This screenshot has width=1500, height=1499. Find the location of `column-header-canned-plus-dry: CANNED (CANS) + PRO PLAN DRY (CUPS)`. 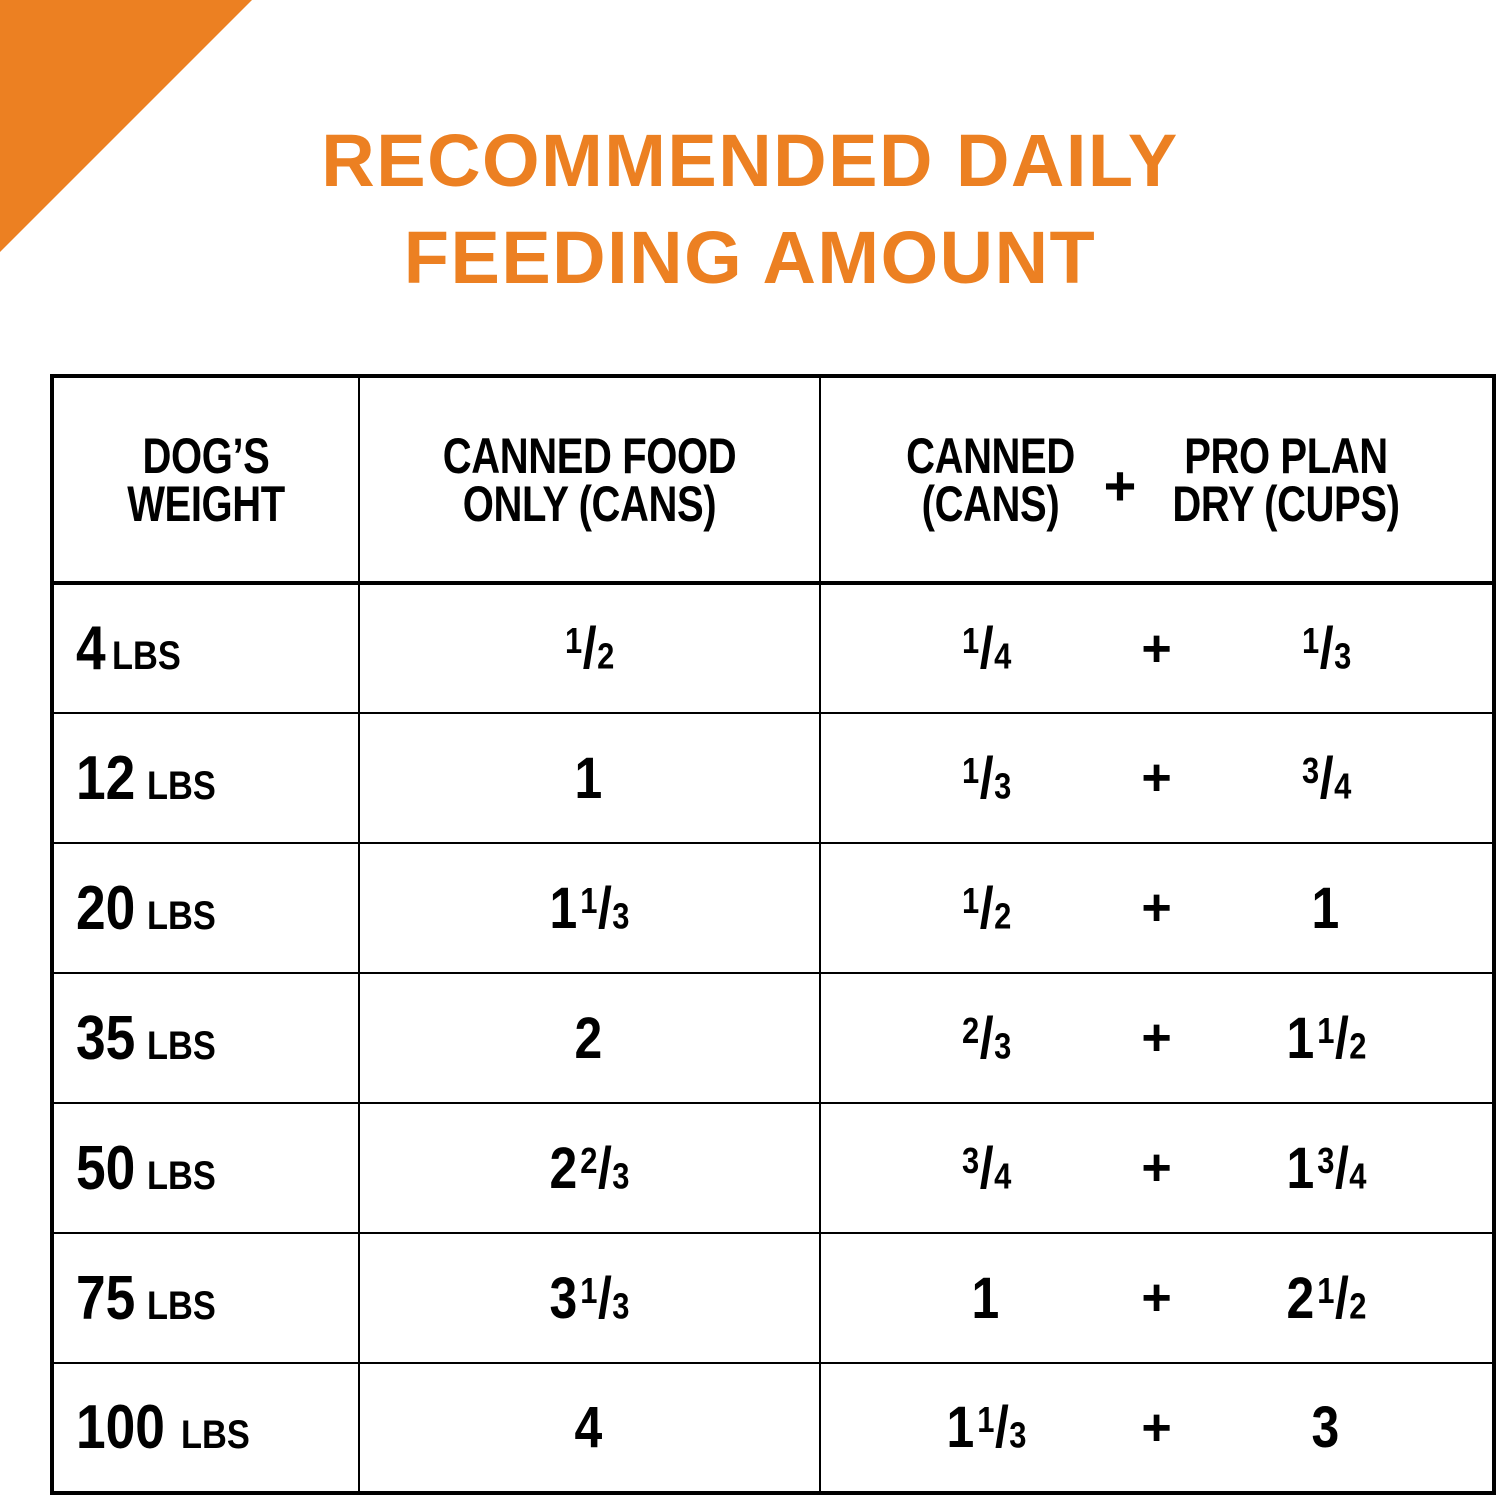

column-header-canned-plus-dry: CANNED (CANS) + PRO PLAN DRY (CUPS) is located at coordinates (1157, 480).